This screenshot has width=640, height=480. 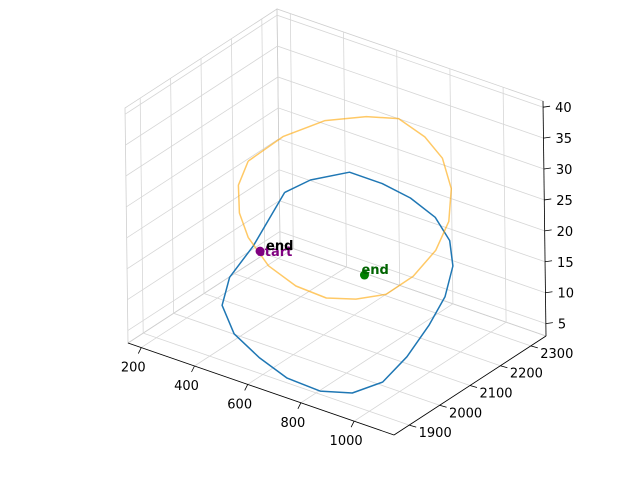 What do you see at coordinates (563, 139) in the screenshot?
I see `z-tick-label: 35` at bounding box center [563, 139].